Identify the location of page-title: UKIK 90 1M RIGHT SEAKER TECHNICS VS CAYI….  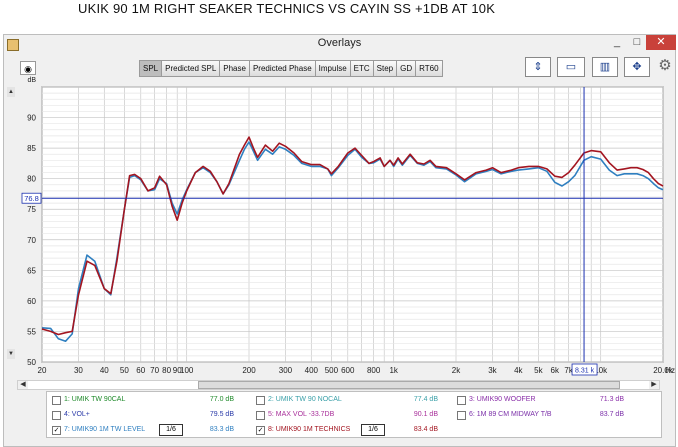
(287, 8).